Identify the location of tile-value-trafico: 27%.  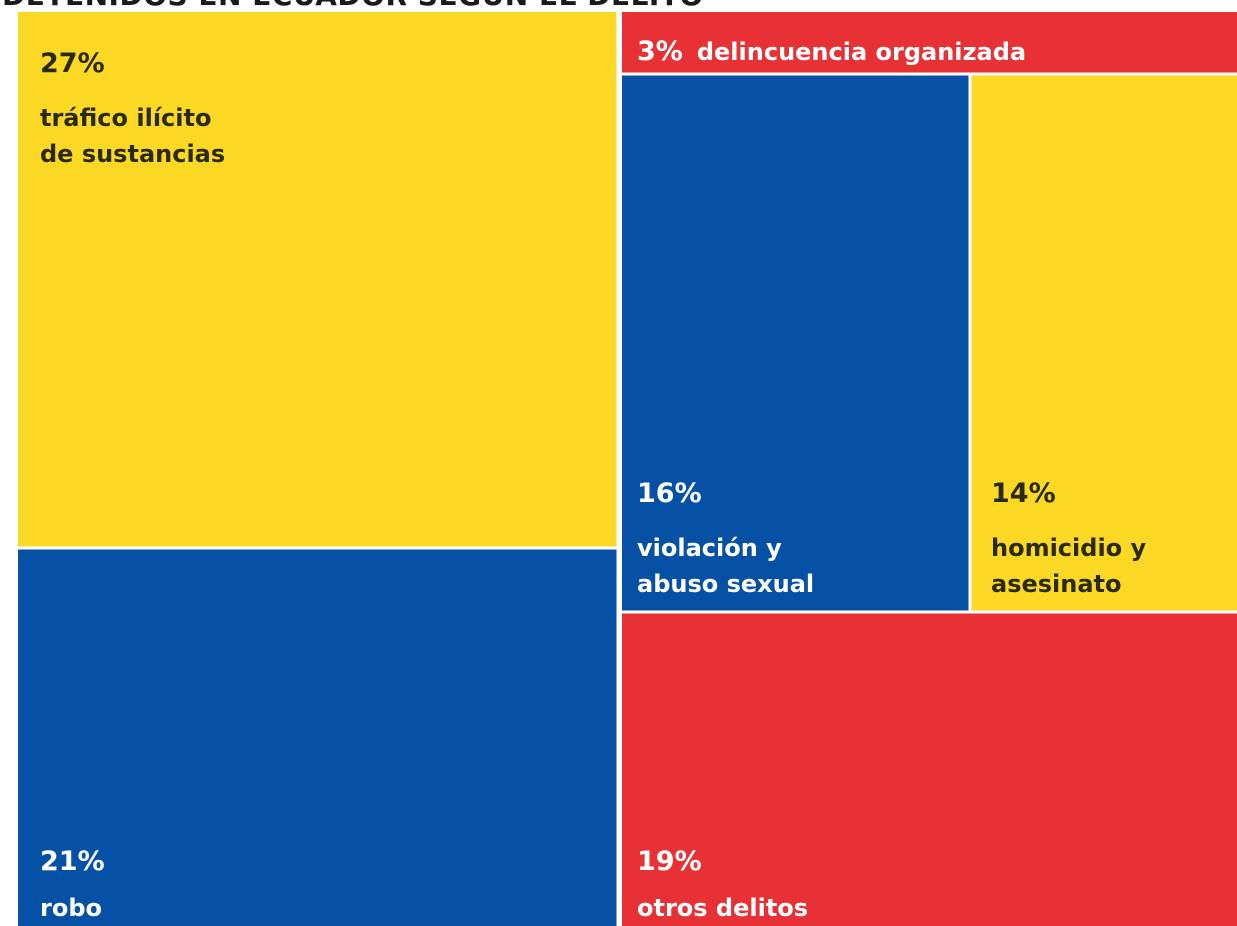
(72, 63).